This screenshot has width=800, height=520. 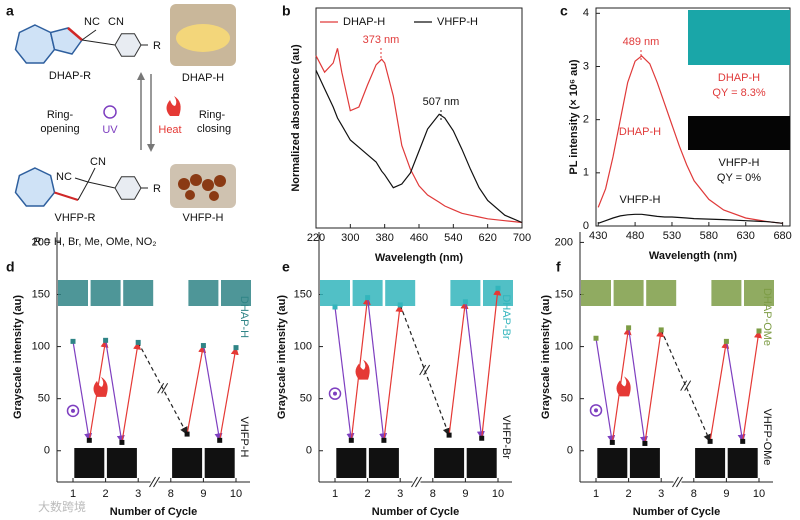 What do you see at coordinates (306, 399) in the screenshot?
I see `y-tick-label: 50` at bounding box center [306, 399].